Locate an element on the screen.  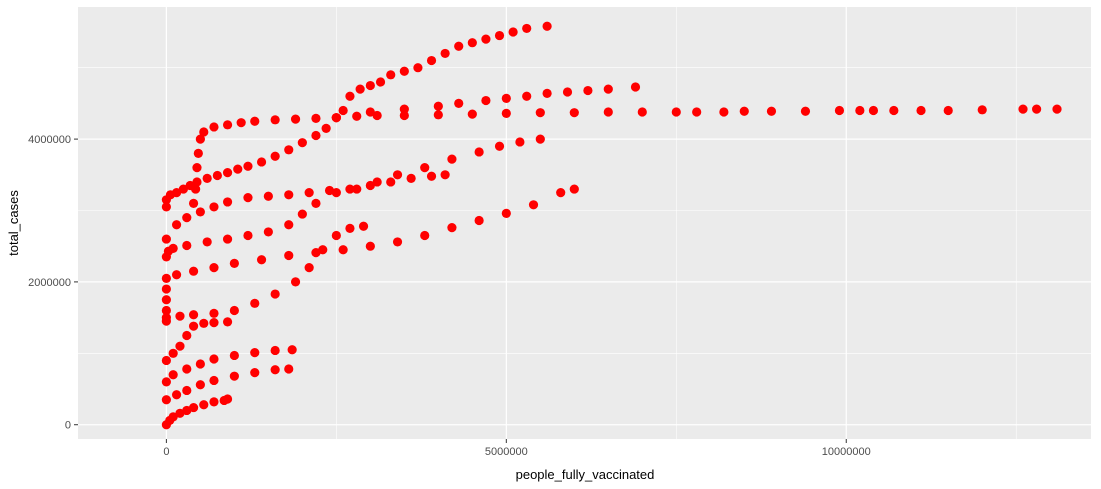
x-tick-label: 0 is located at coordinates (166, 452).